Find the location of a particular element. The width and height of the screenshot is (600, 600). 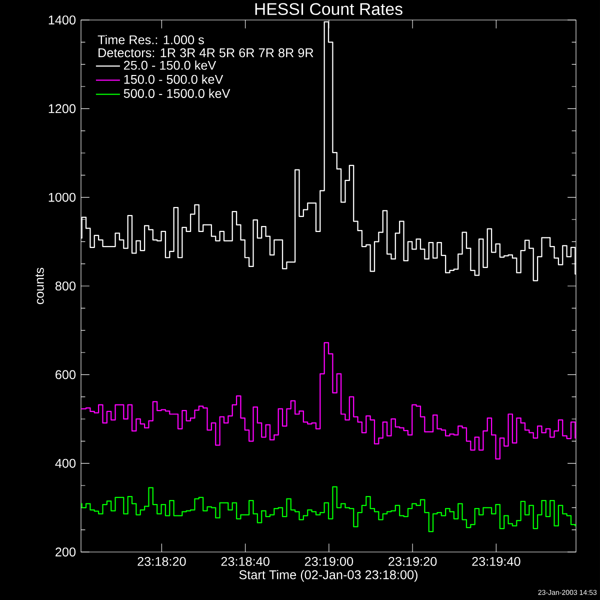

y-tick-label: 1000 is located at coordinates (62, 197).